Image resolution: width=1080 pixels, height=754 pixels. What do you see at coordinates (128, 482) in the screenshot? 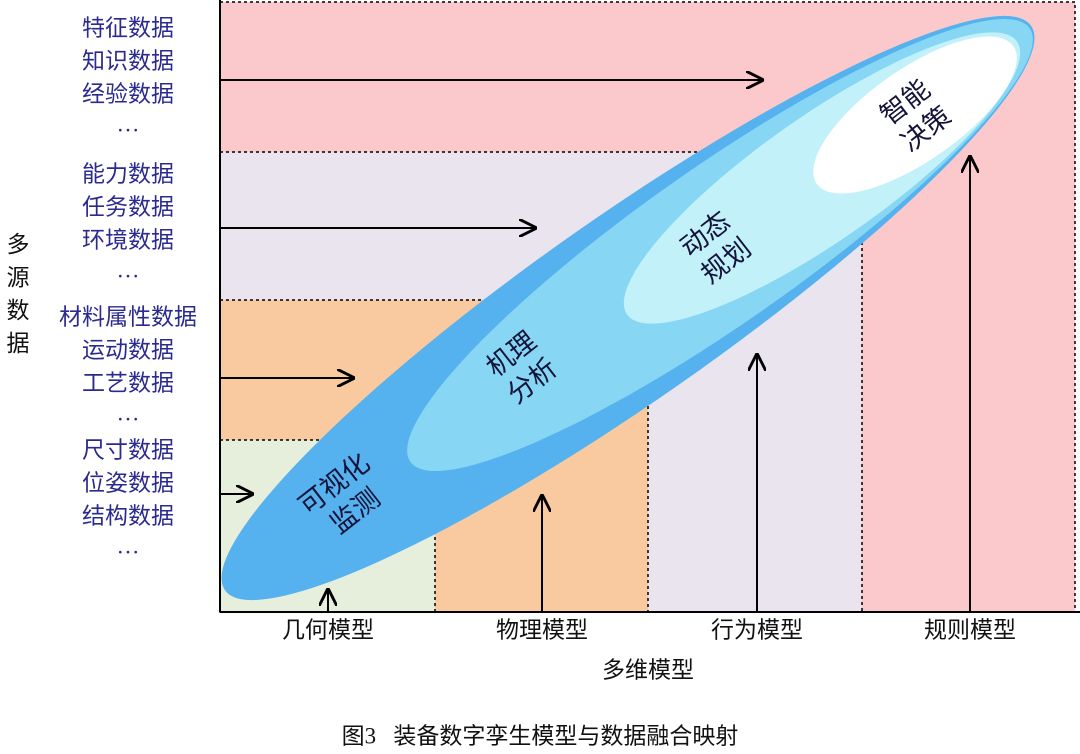
I see `source-item: 位姿数据` at bounding box center [128, 482].